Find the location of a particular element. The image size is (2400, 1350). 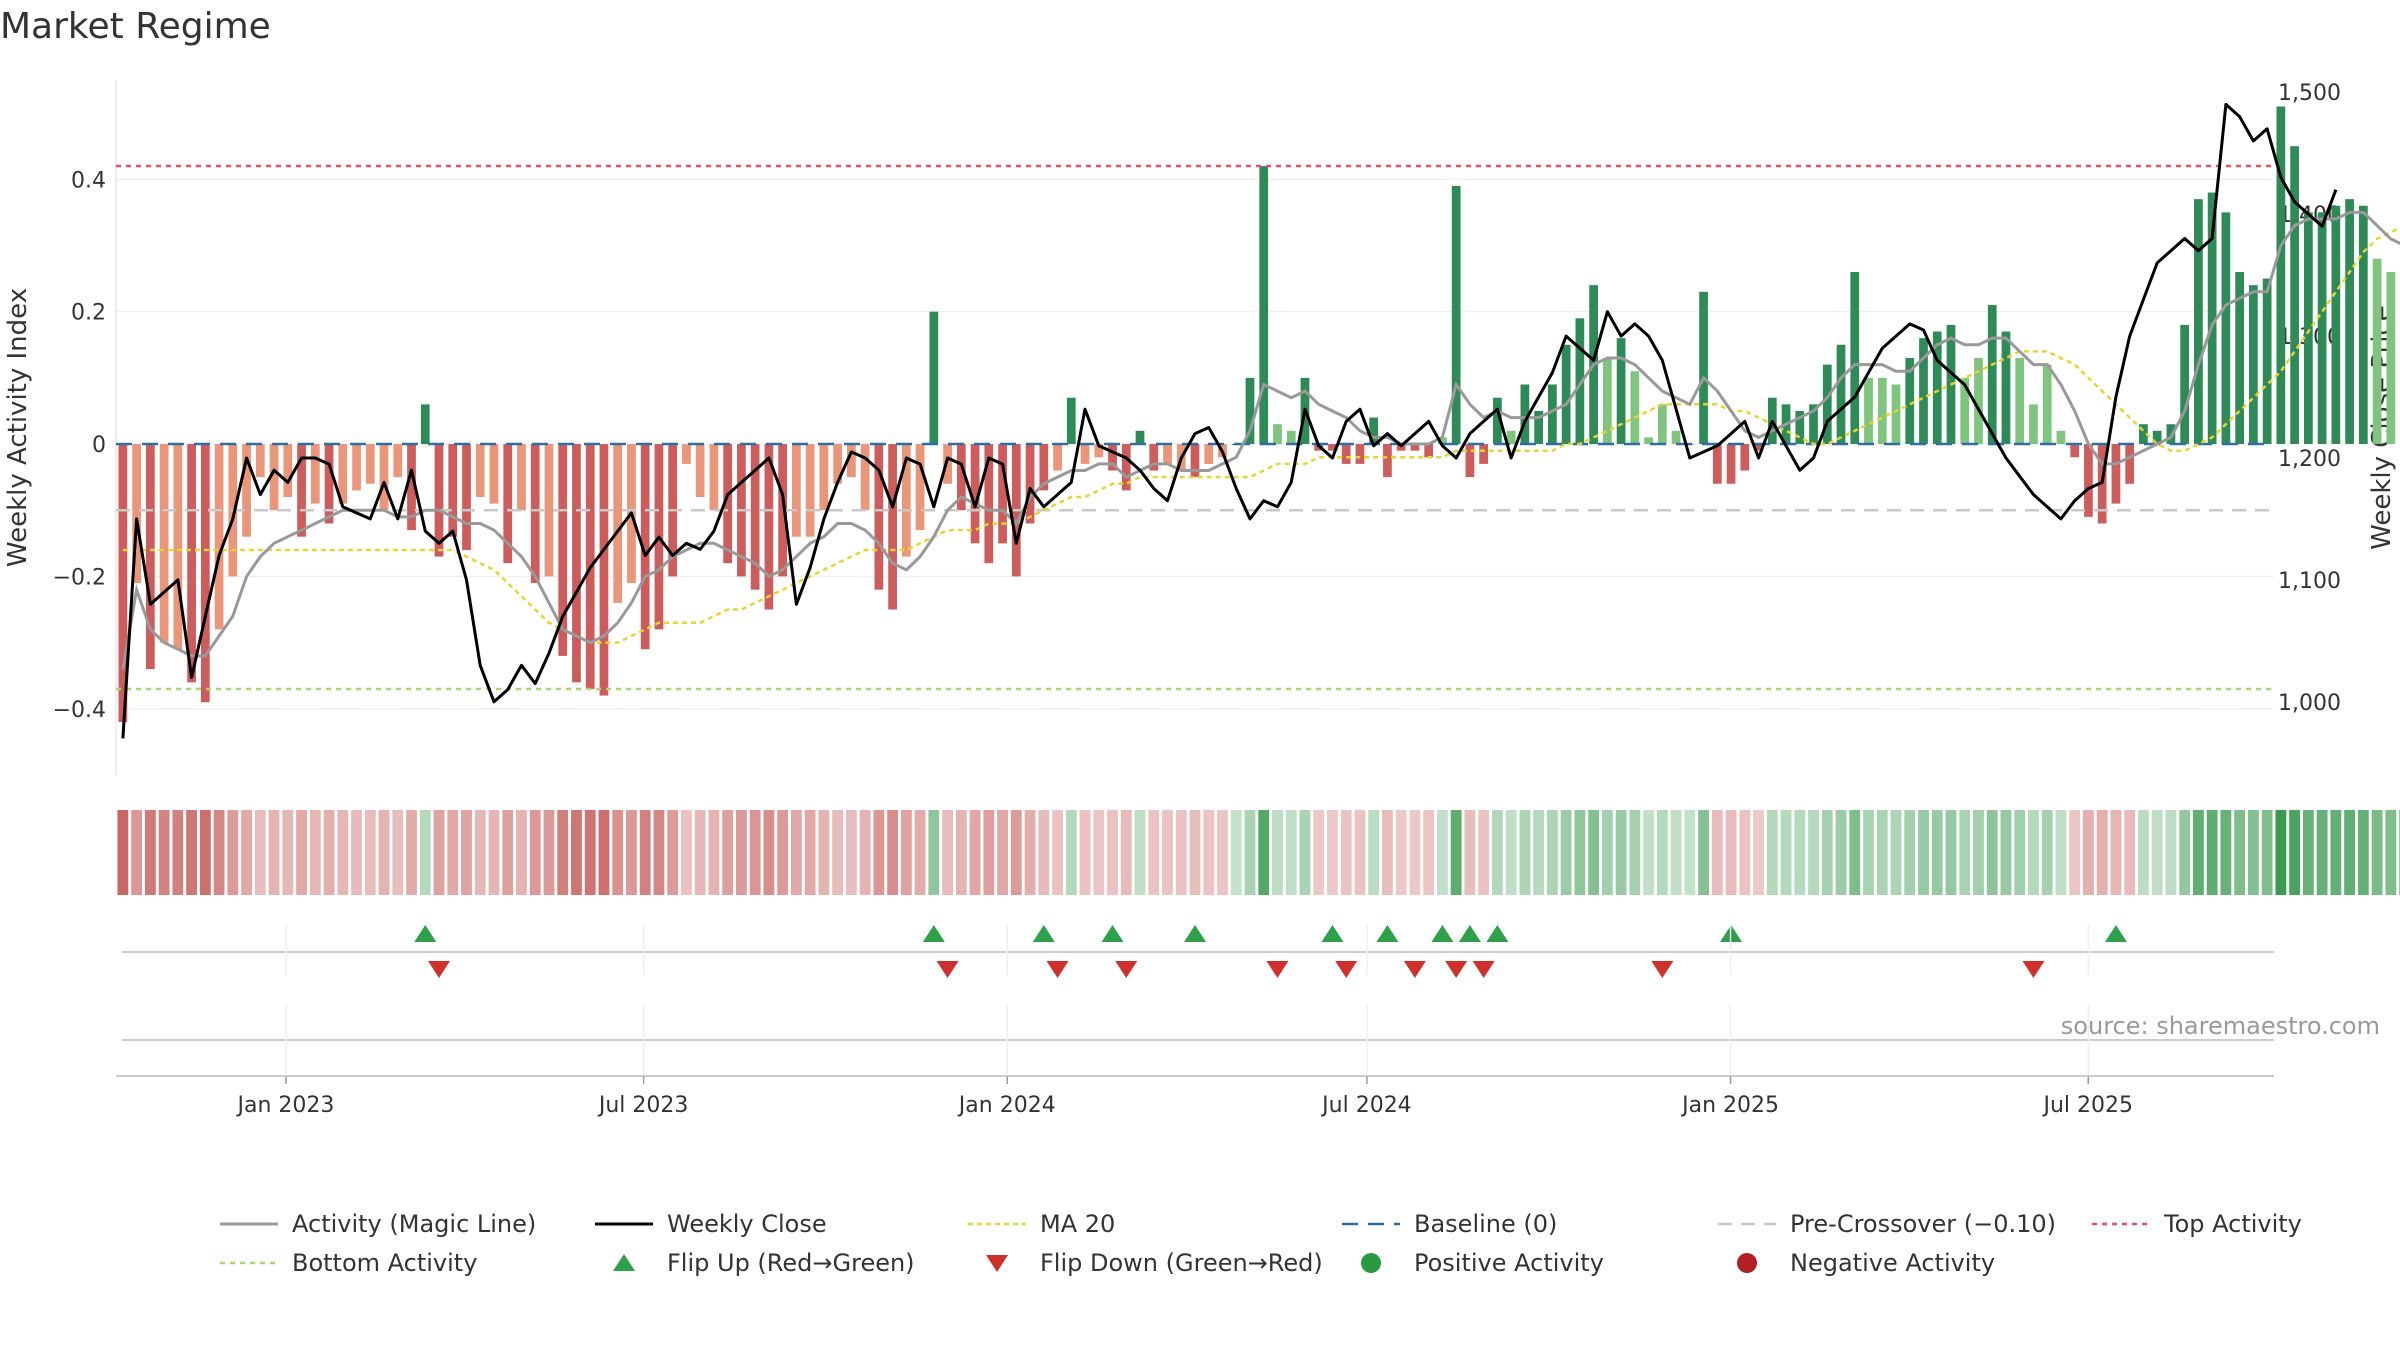

legend-label: Flip Down (Green→Red) is located at coordinates (1181, 1263).